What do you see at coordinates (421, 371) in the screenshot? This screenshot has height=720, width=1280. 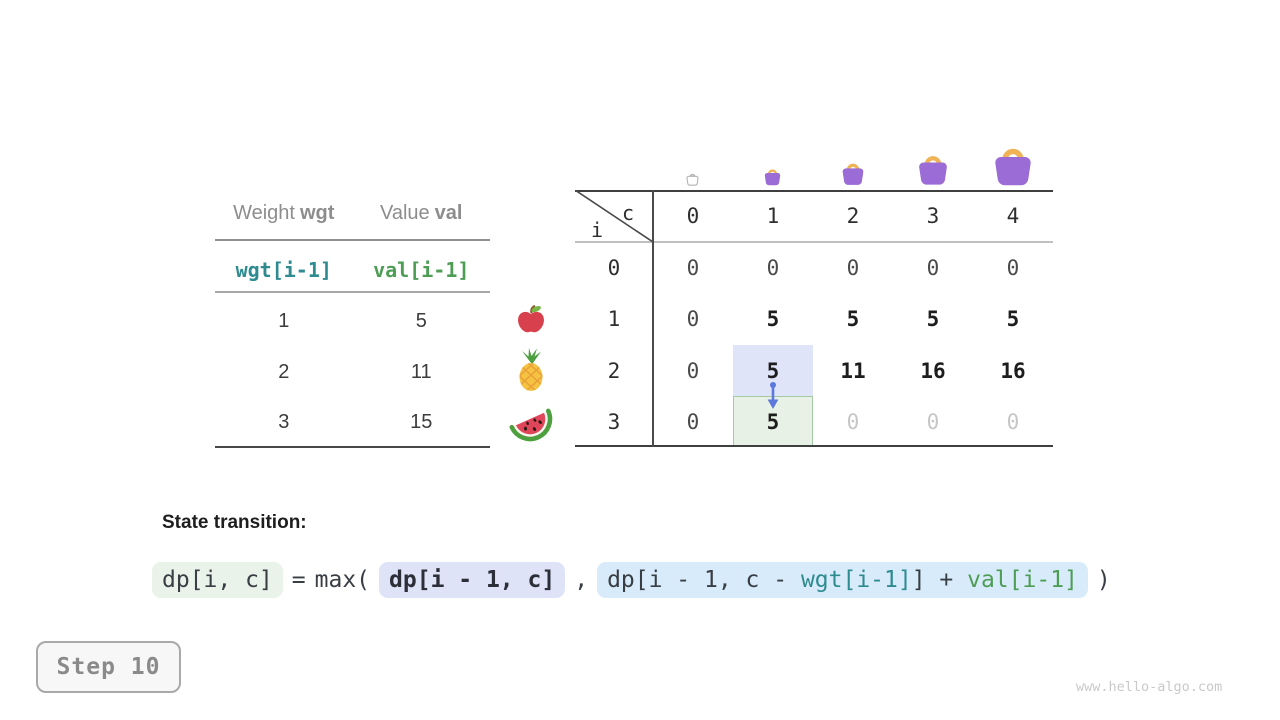 I see `item-2-value: 11` at bounding box center [421, 371].